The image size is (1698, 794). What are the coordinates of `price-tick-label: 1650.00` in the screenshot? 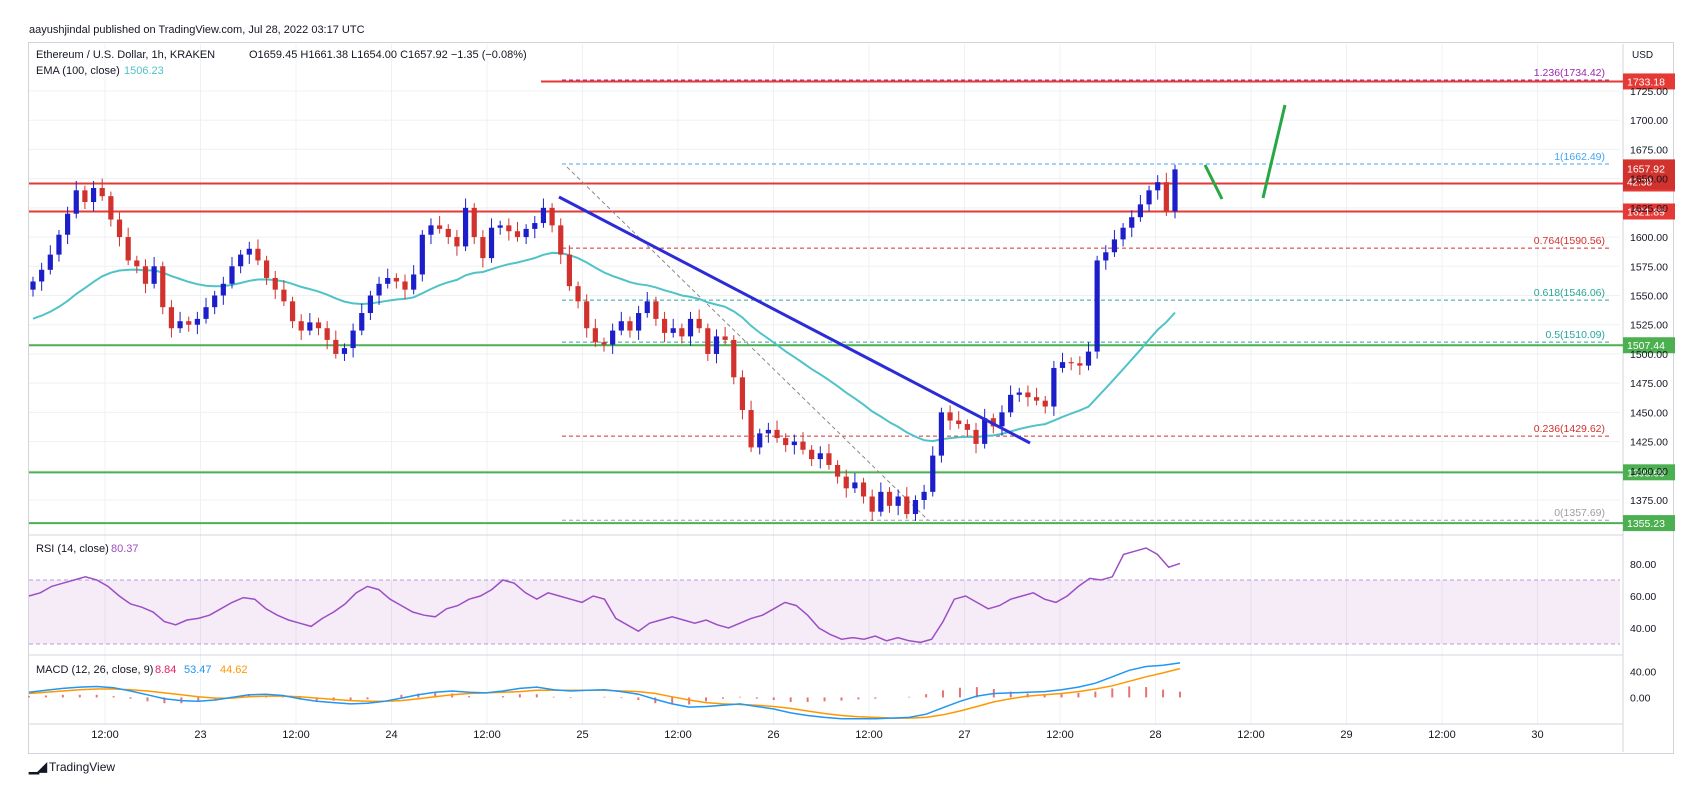 It's located at (1649, 180).